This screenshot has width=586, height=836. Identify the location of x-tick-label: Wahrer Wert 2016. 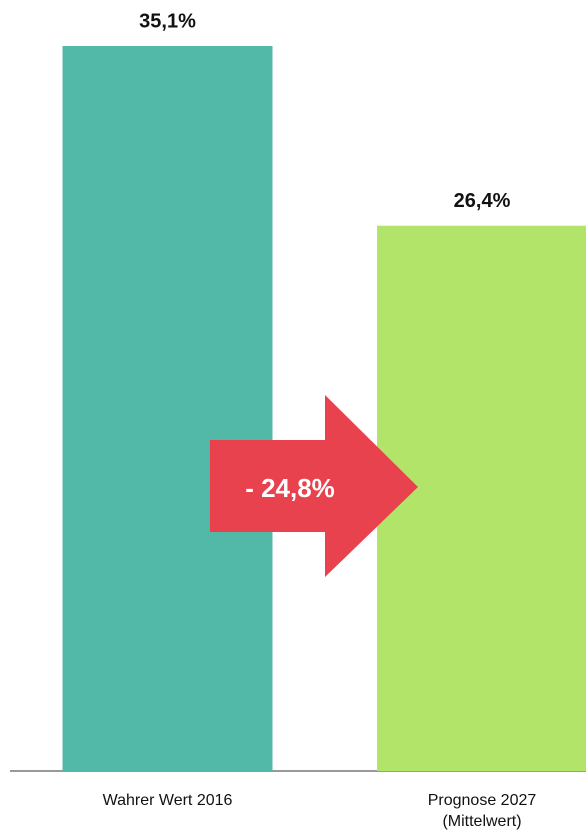
(167, 800).